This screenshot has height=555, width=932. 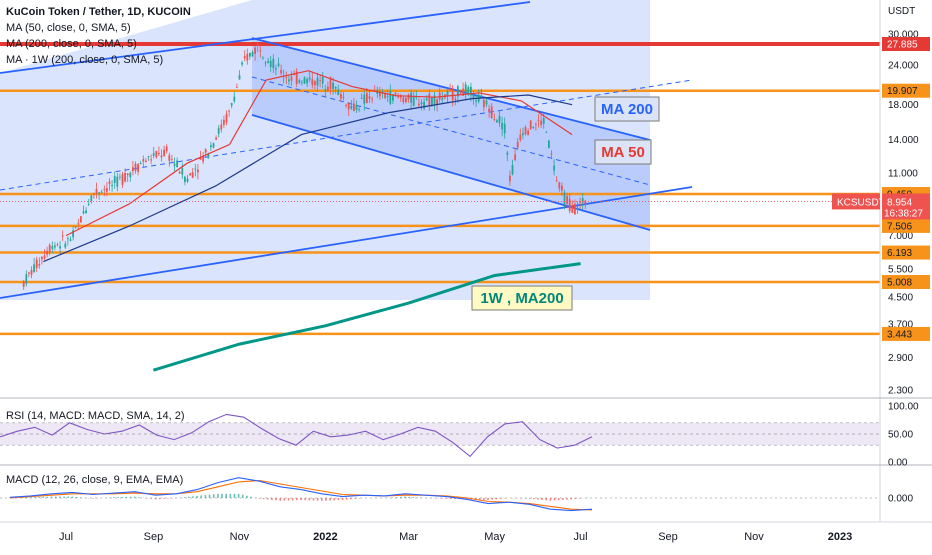 I want to click on rsi-tick-label: 50.00, so click(x=900, y=435).